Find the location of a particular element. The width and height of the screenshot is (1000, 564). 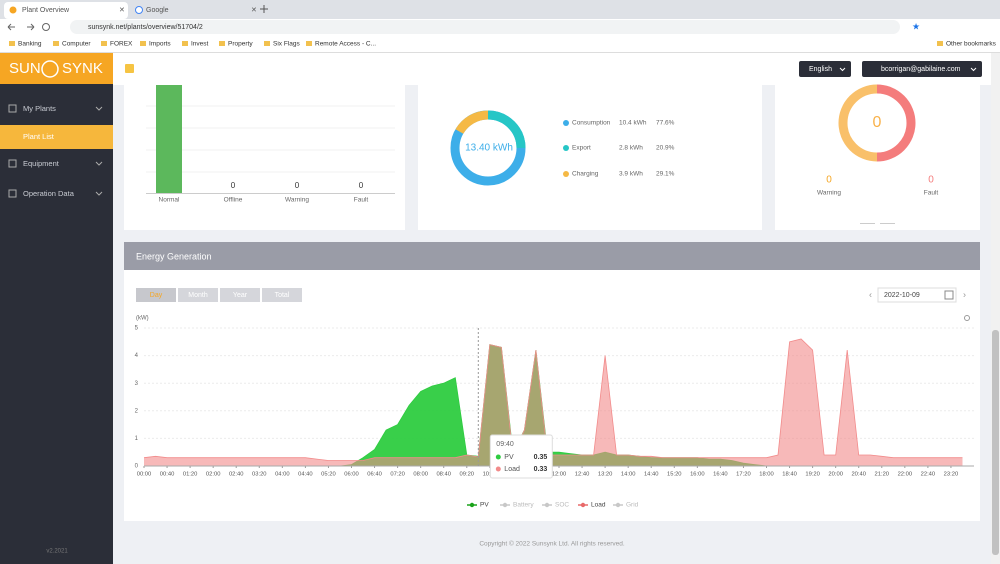

bookmark-star: ★ is located at coordinates (916, 26).